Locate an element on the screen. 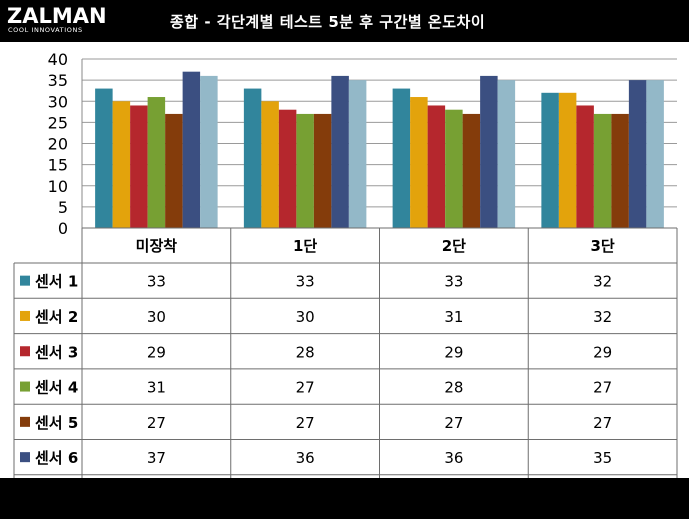 The height and width of the screenshot is (519, 689). category-label: 미장착 is located at coordinates (157, 246).